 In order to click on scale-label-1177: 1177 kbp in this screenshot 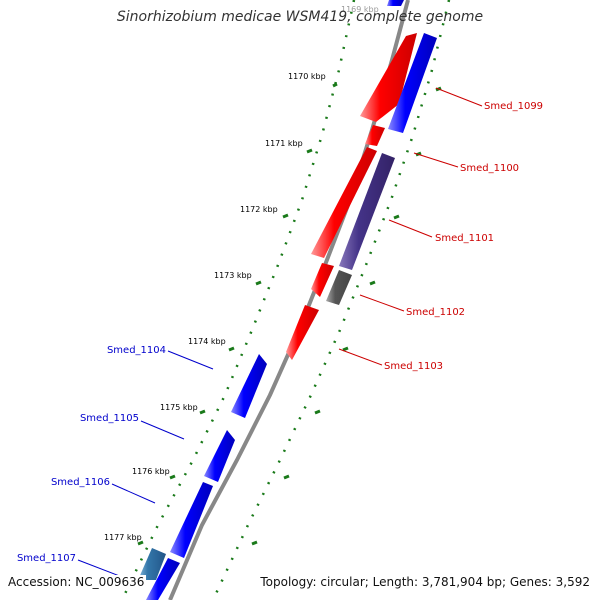, I will do `click(123, 537)`.